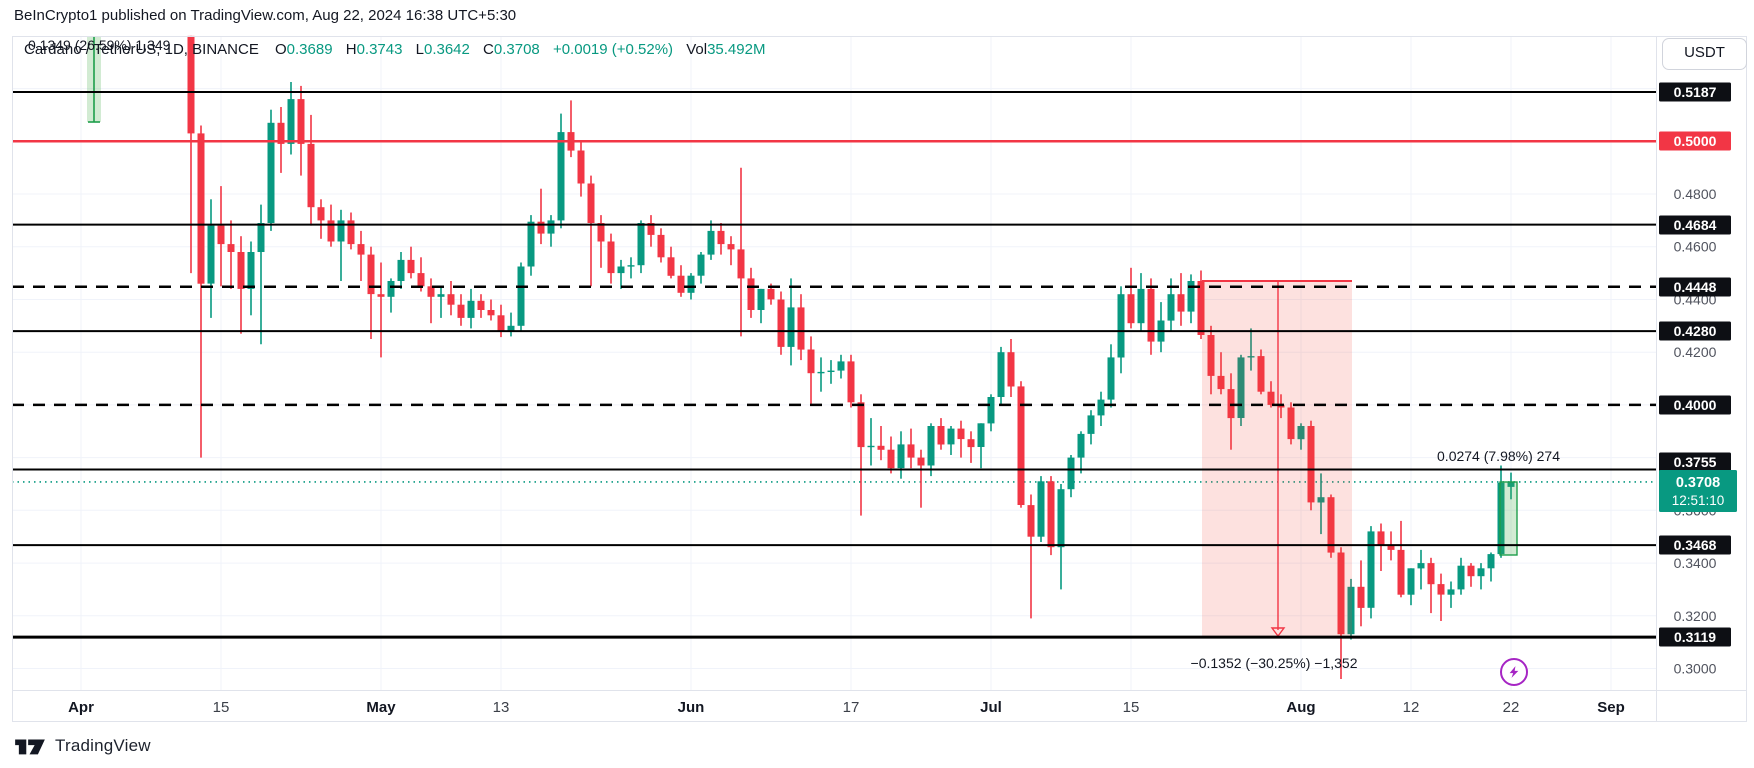 This screenshot has height=768, width=1754. I want to click on time-scale-labels: Apr 15 May 13 Jun 17 Jul 15 Aug 12 22 Sep, so click(846, 707).